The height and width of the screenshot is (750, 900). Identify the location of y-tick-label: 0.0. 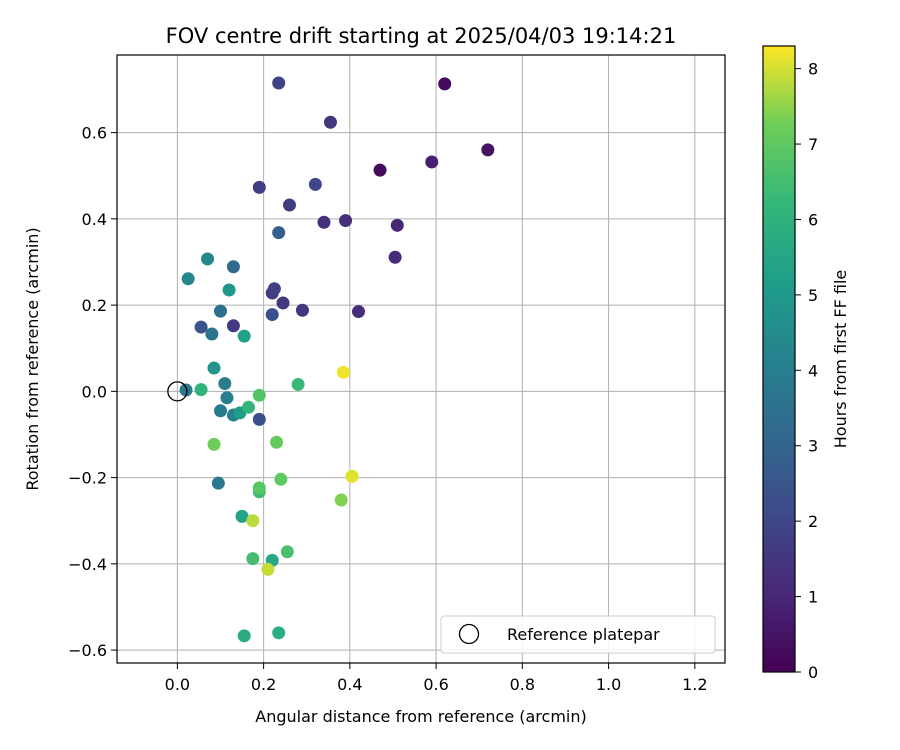
(94, 391).